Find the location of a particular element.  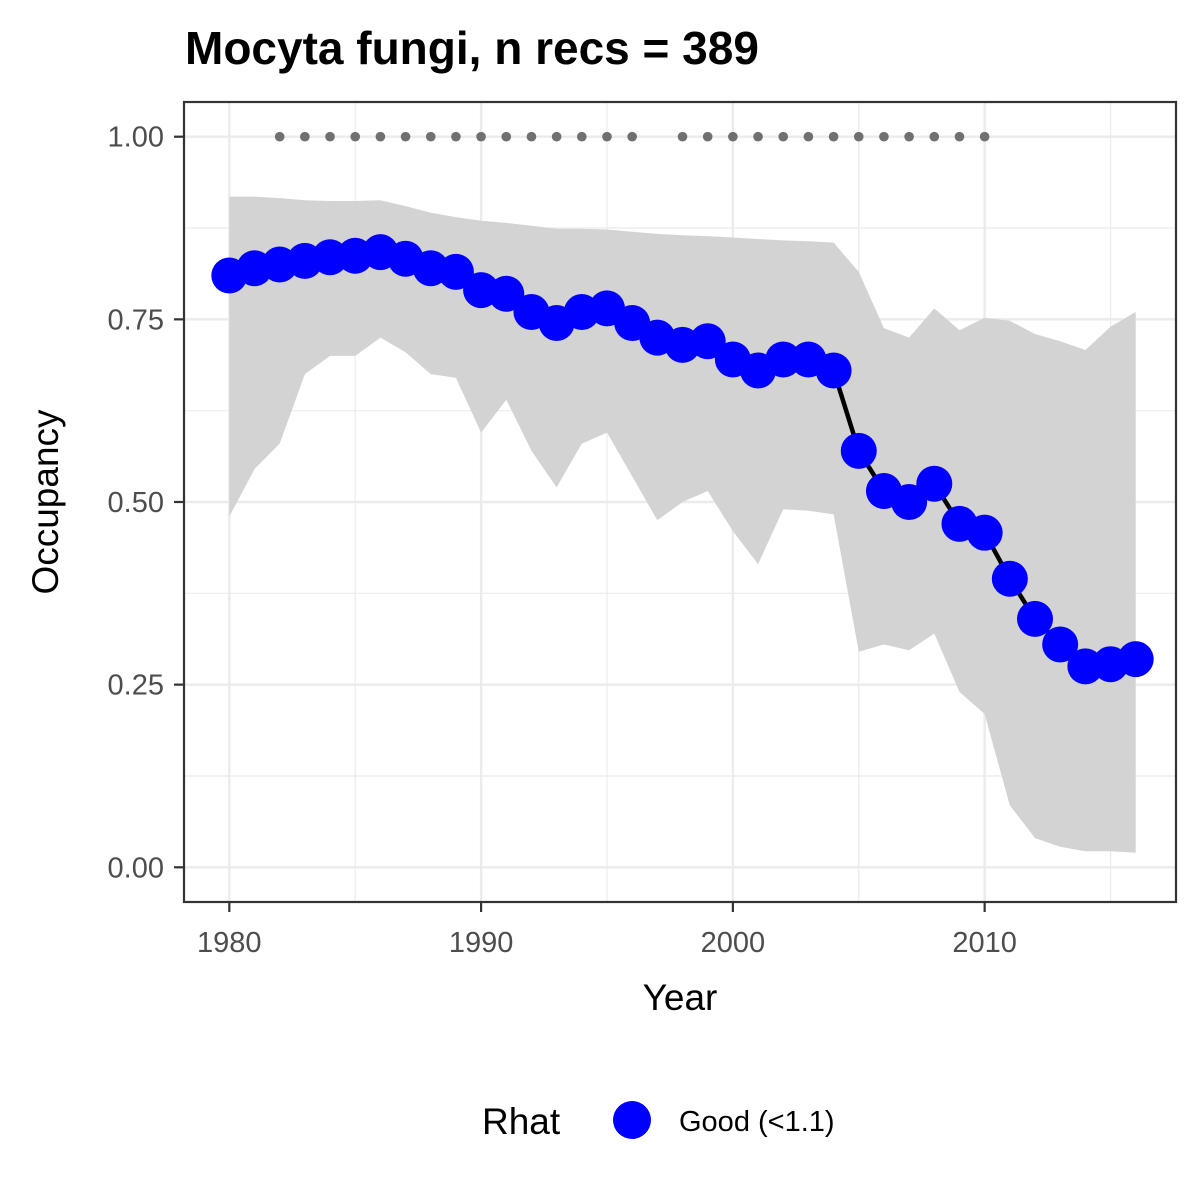

y-tick-label: 1.00 is located at coordinates (136, 138).